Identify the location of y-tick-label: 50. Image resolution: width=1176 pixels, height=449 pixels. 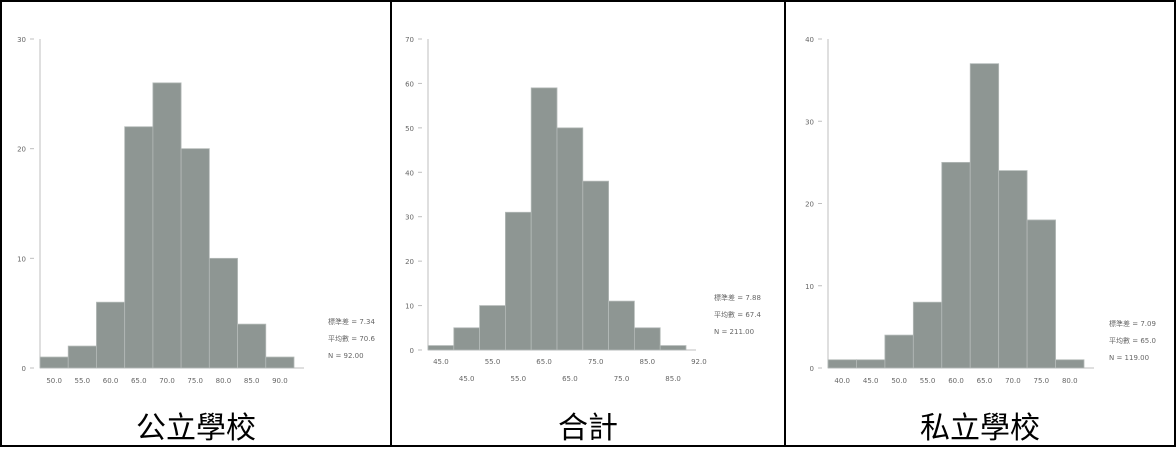
(409, 129).